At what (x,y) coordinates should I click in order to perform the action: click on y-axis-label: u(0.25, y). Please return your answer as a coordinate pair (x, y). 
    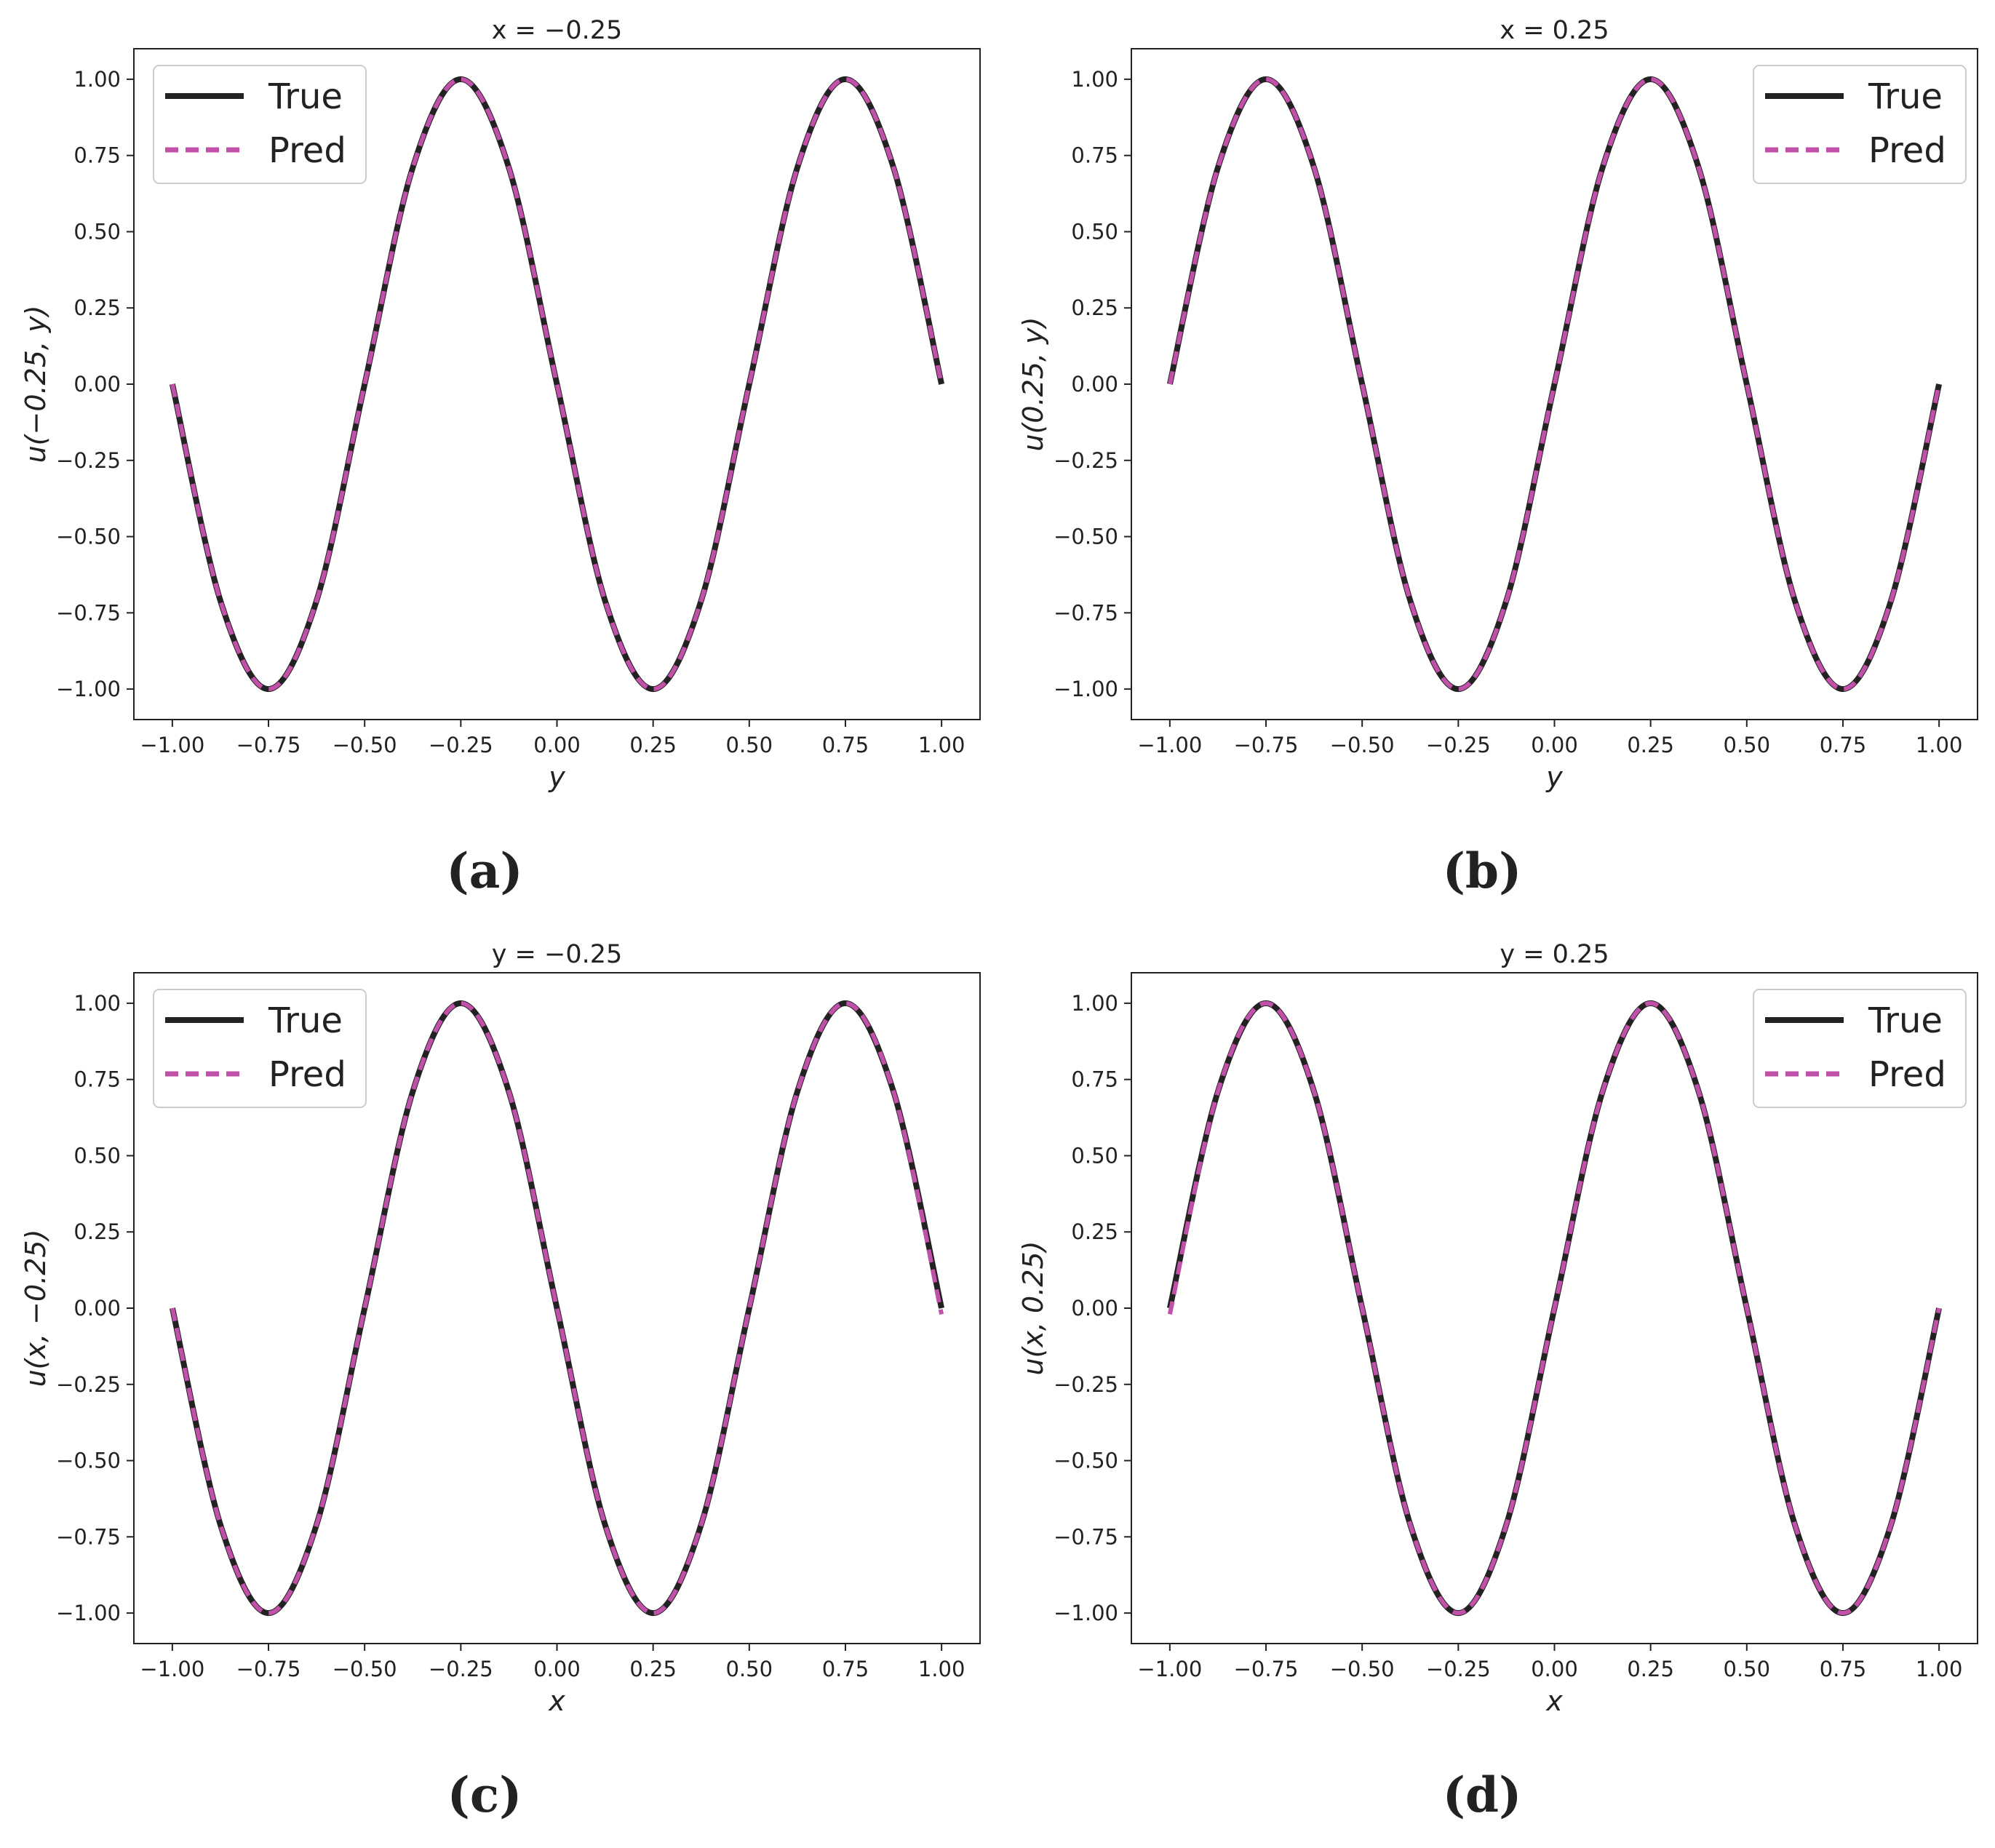
    Looking at the image, I should click on (1033, 384).